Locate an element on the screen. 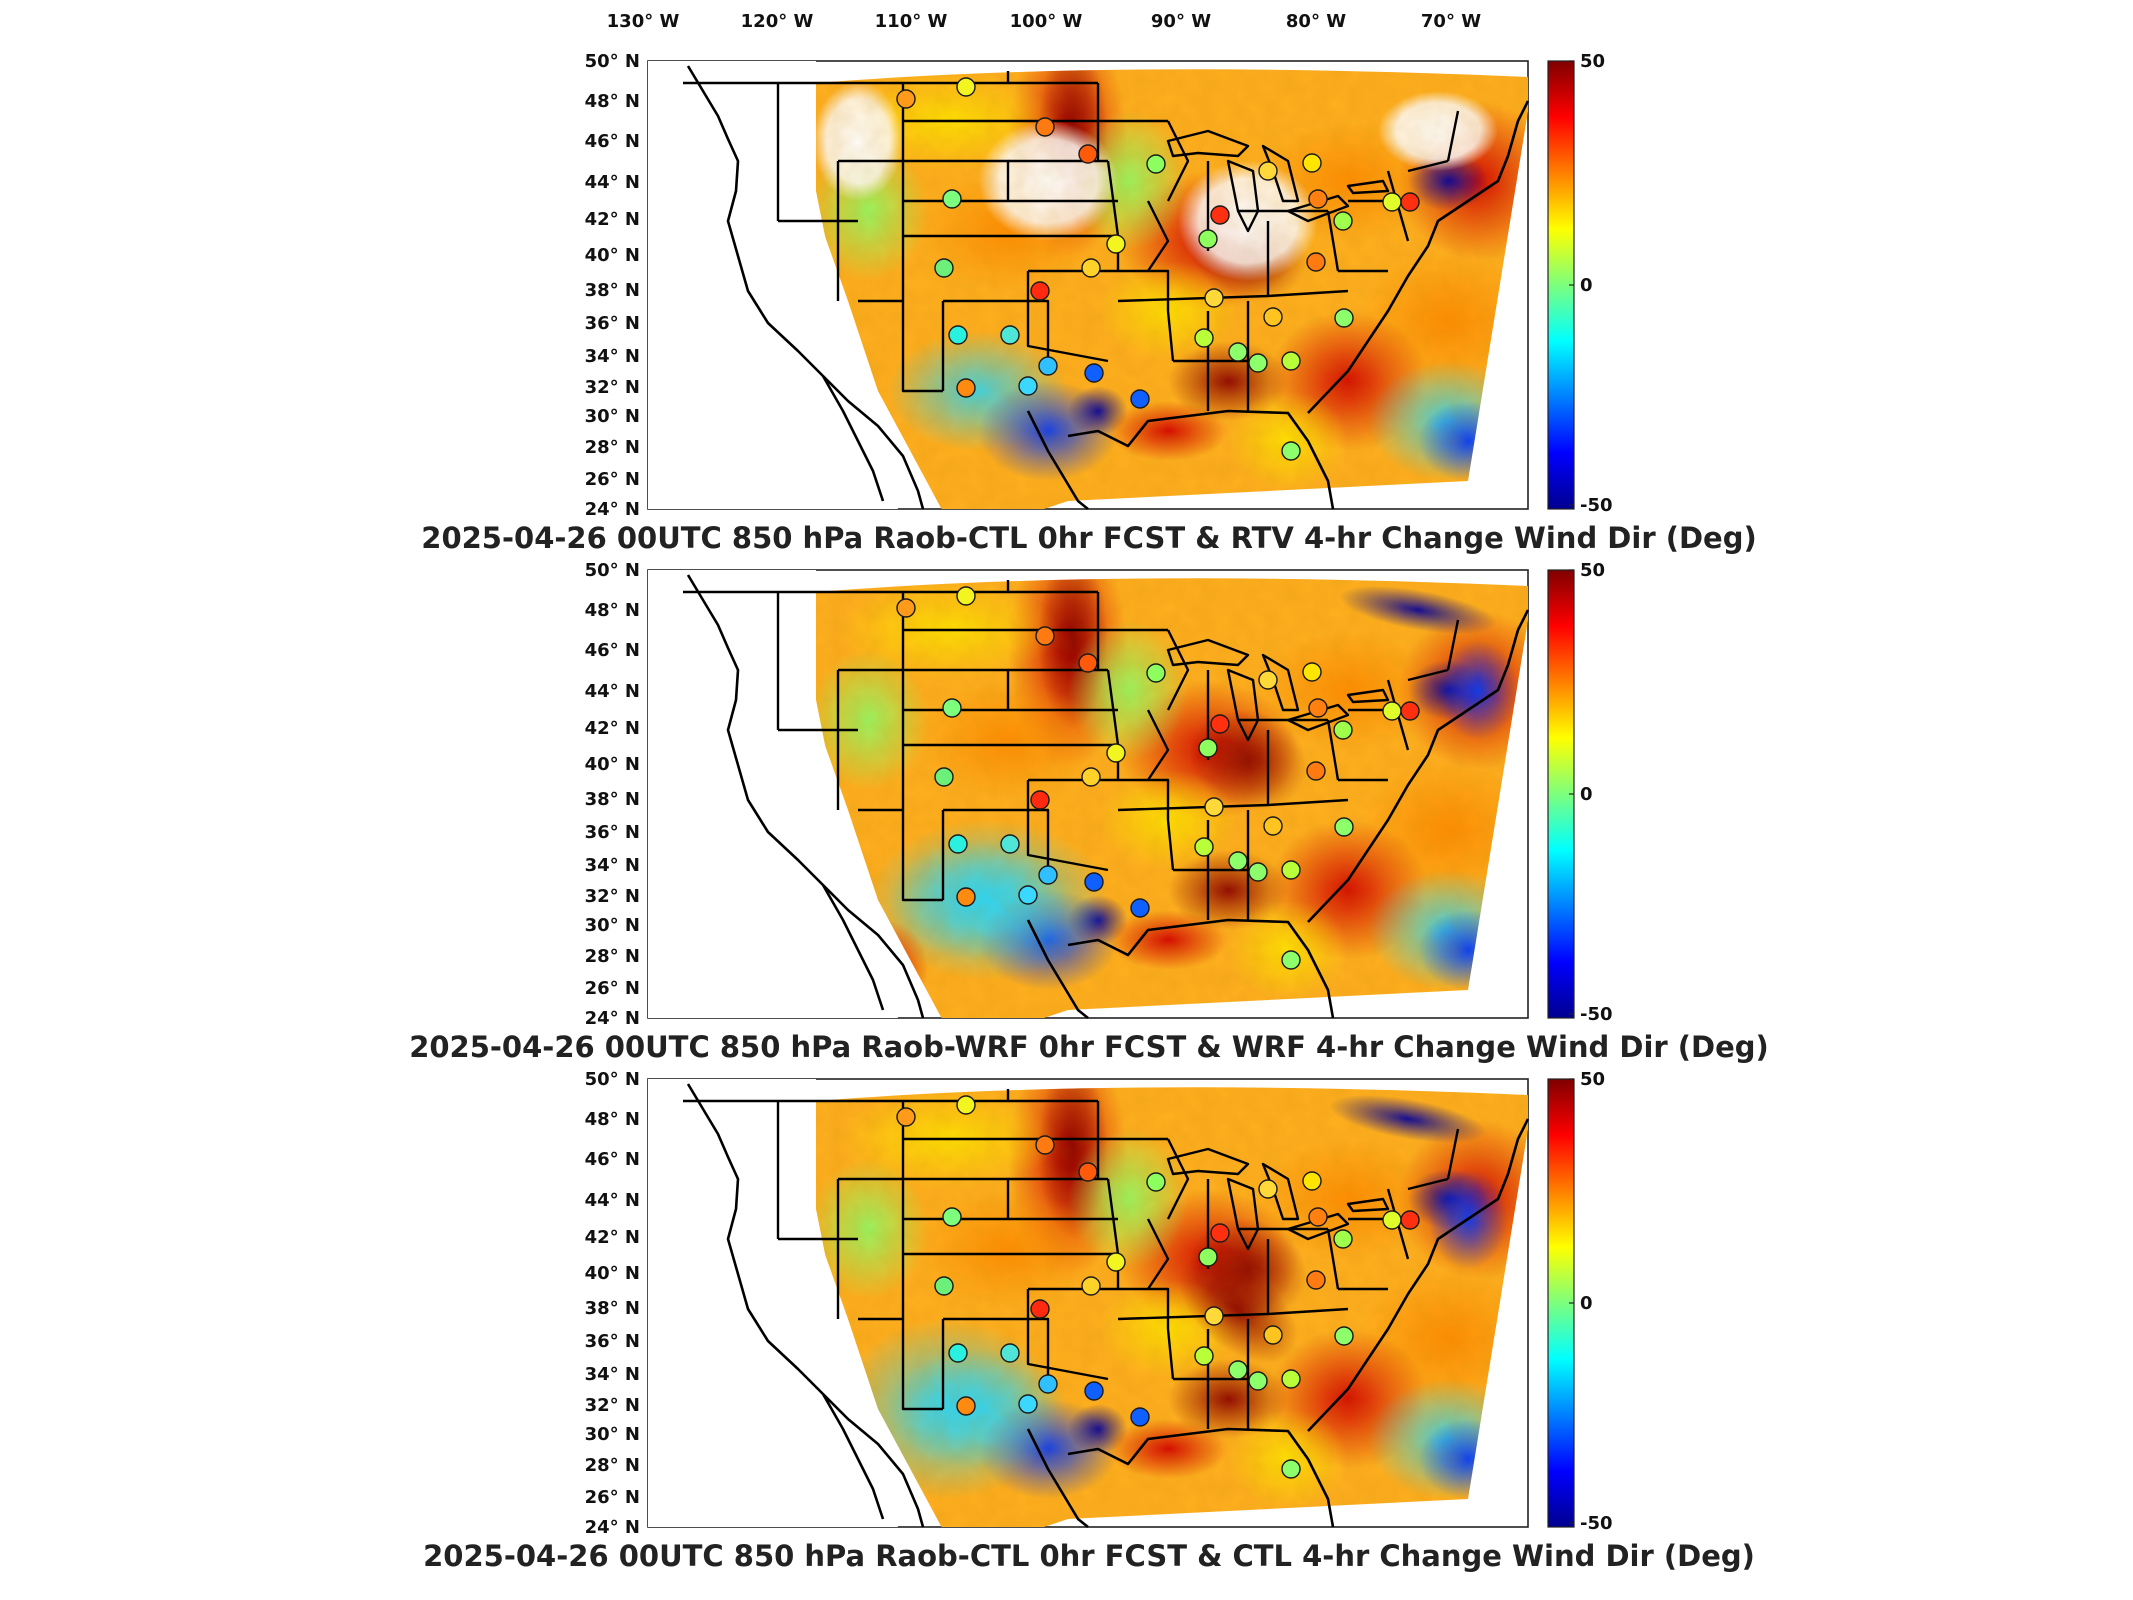 The image size is (2133, 1600). longitude-label: 130° W is located at coordinates (643, 21).